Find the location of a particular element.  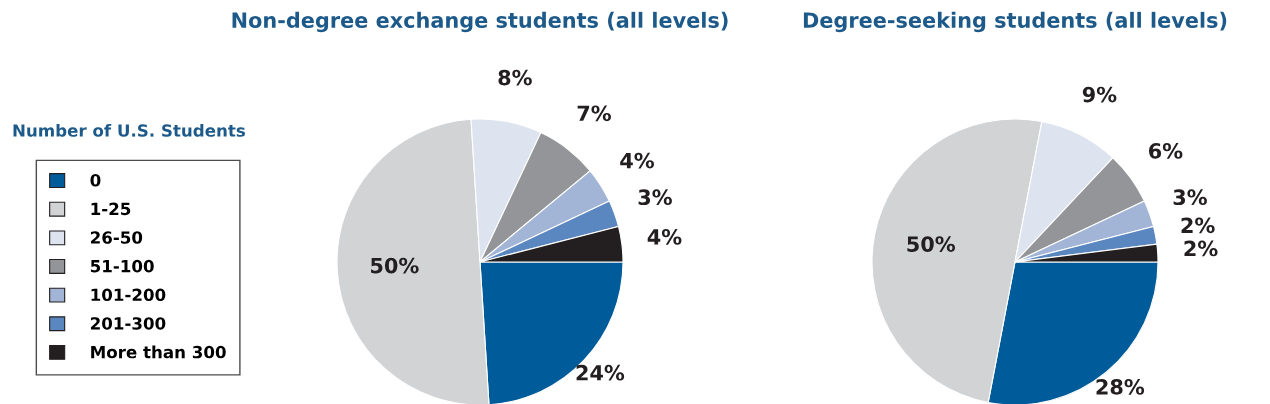

data-label: 7% is located at coordinates (594, 113).